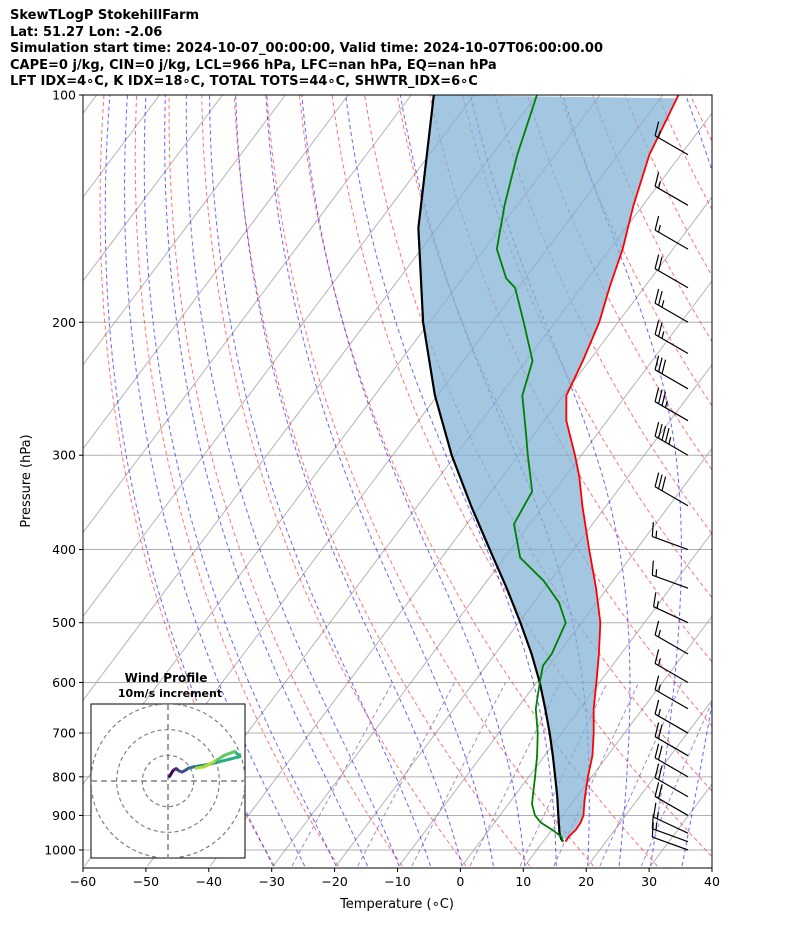 This screenshot has height=937, width=794. Describe the element at coordinates (272, 881) in the screenshot. I see `x-tick-label: −30` at that location.